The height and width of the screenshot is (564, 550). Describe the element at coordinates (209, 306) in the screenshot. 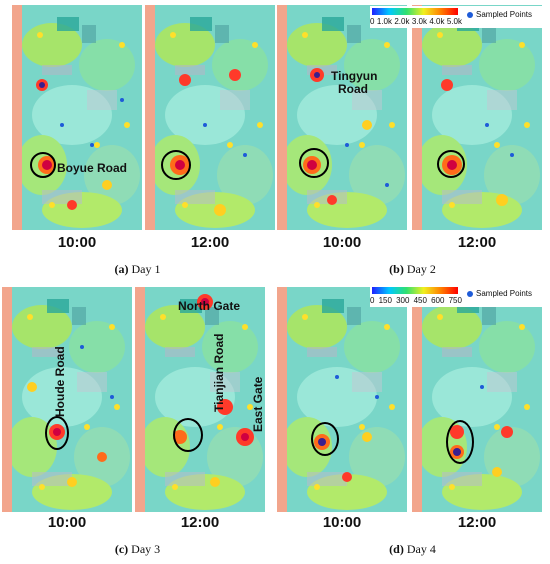

I see `label-north-gate: North Gate` at that location.